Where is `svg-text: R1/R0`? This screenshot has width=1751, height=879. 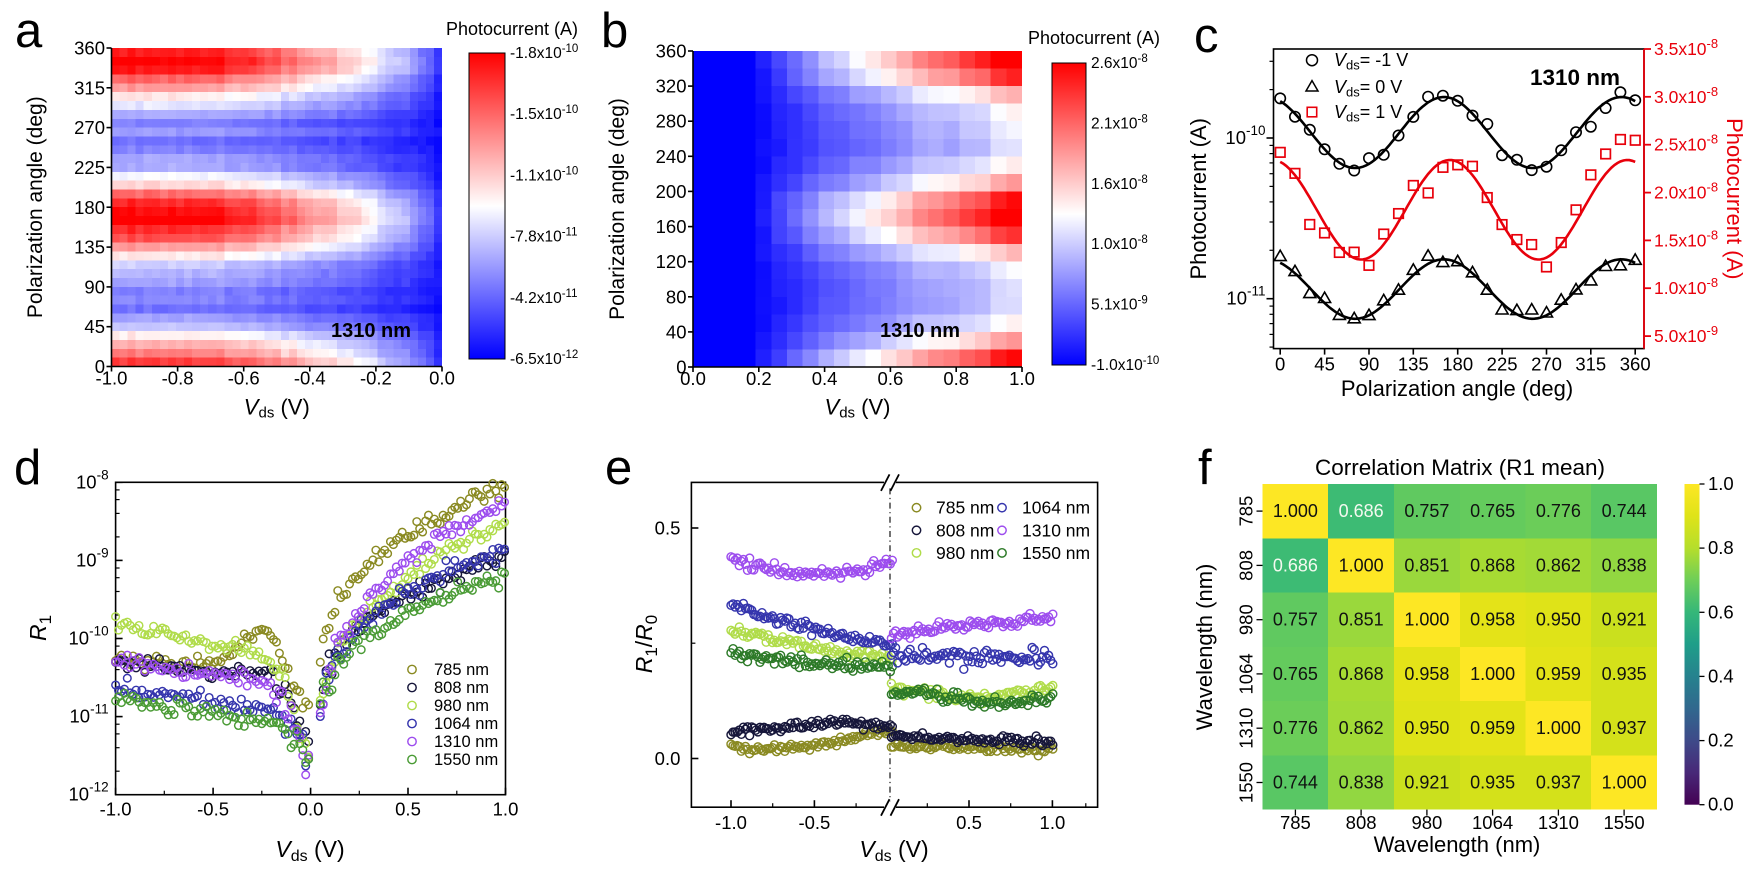 svg-text: R1/R0 is located at coordinates (646, 644).